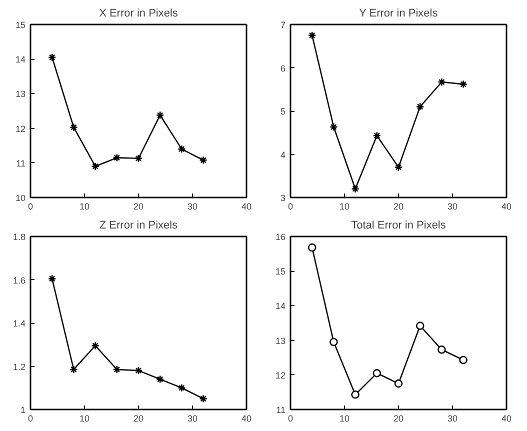 The image size is (527, 431). I want to click on y-tick-label: 5, so click(283, 111).